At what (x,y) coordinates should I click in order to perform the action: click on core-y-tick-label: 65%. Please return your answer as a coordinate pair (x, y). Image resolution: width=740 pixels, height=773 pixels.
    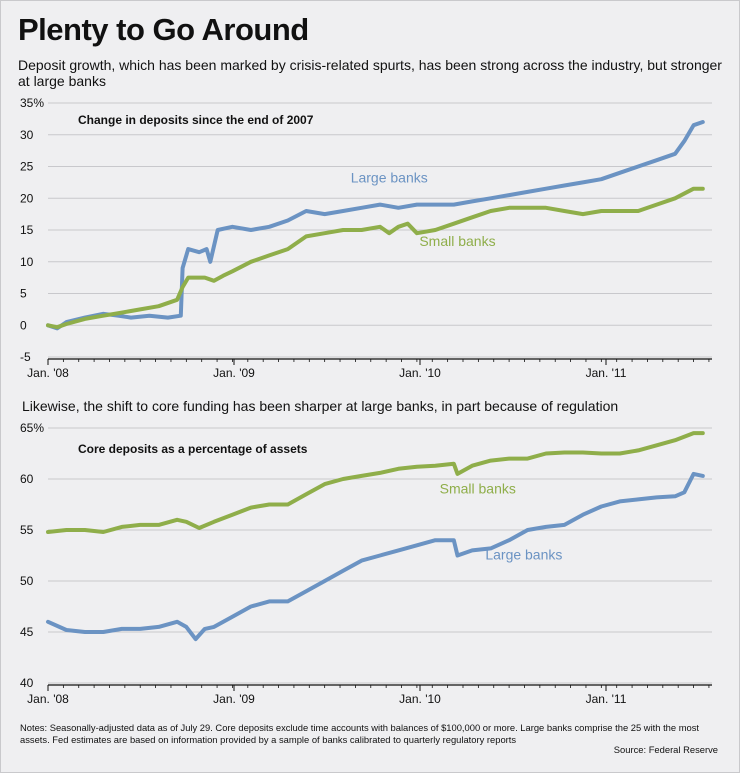
    Looking at the image, I should click on (32, 428).